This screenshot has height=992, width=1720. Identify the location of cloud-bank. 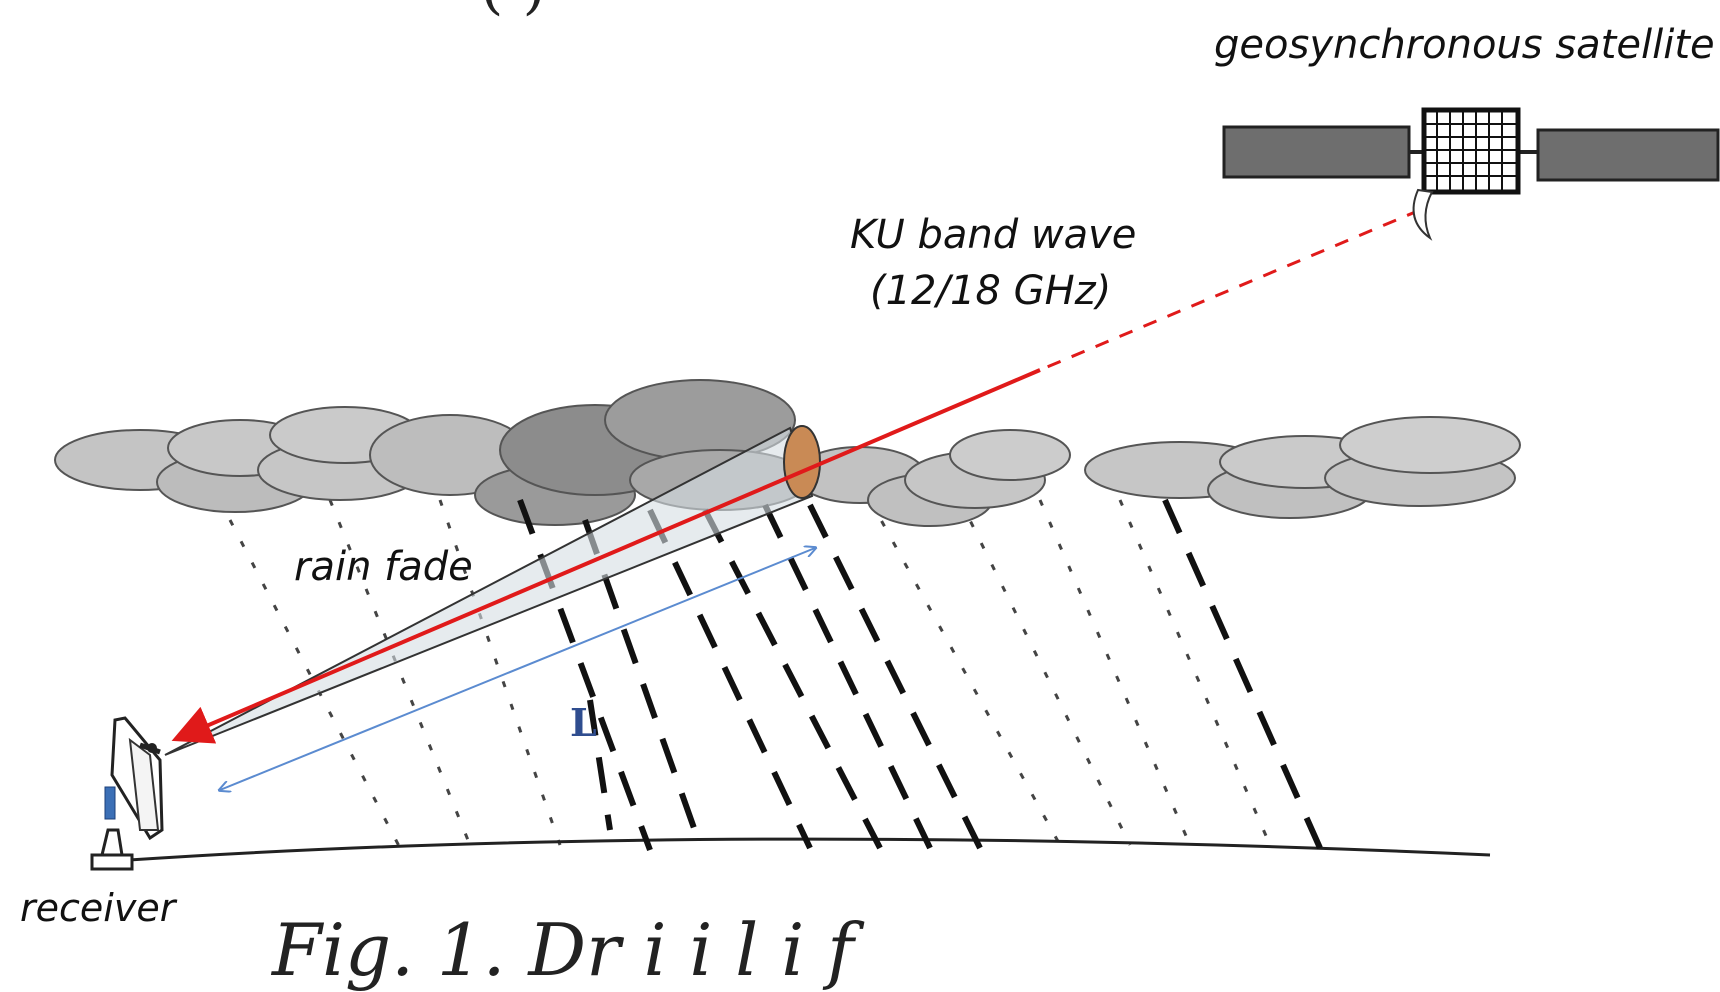
(787, 453).